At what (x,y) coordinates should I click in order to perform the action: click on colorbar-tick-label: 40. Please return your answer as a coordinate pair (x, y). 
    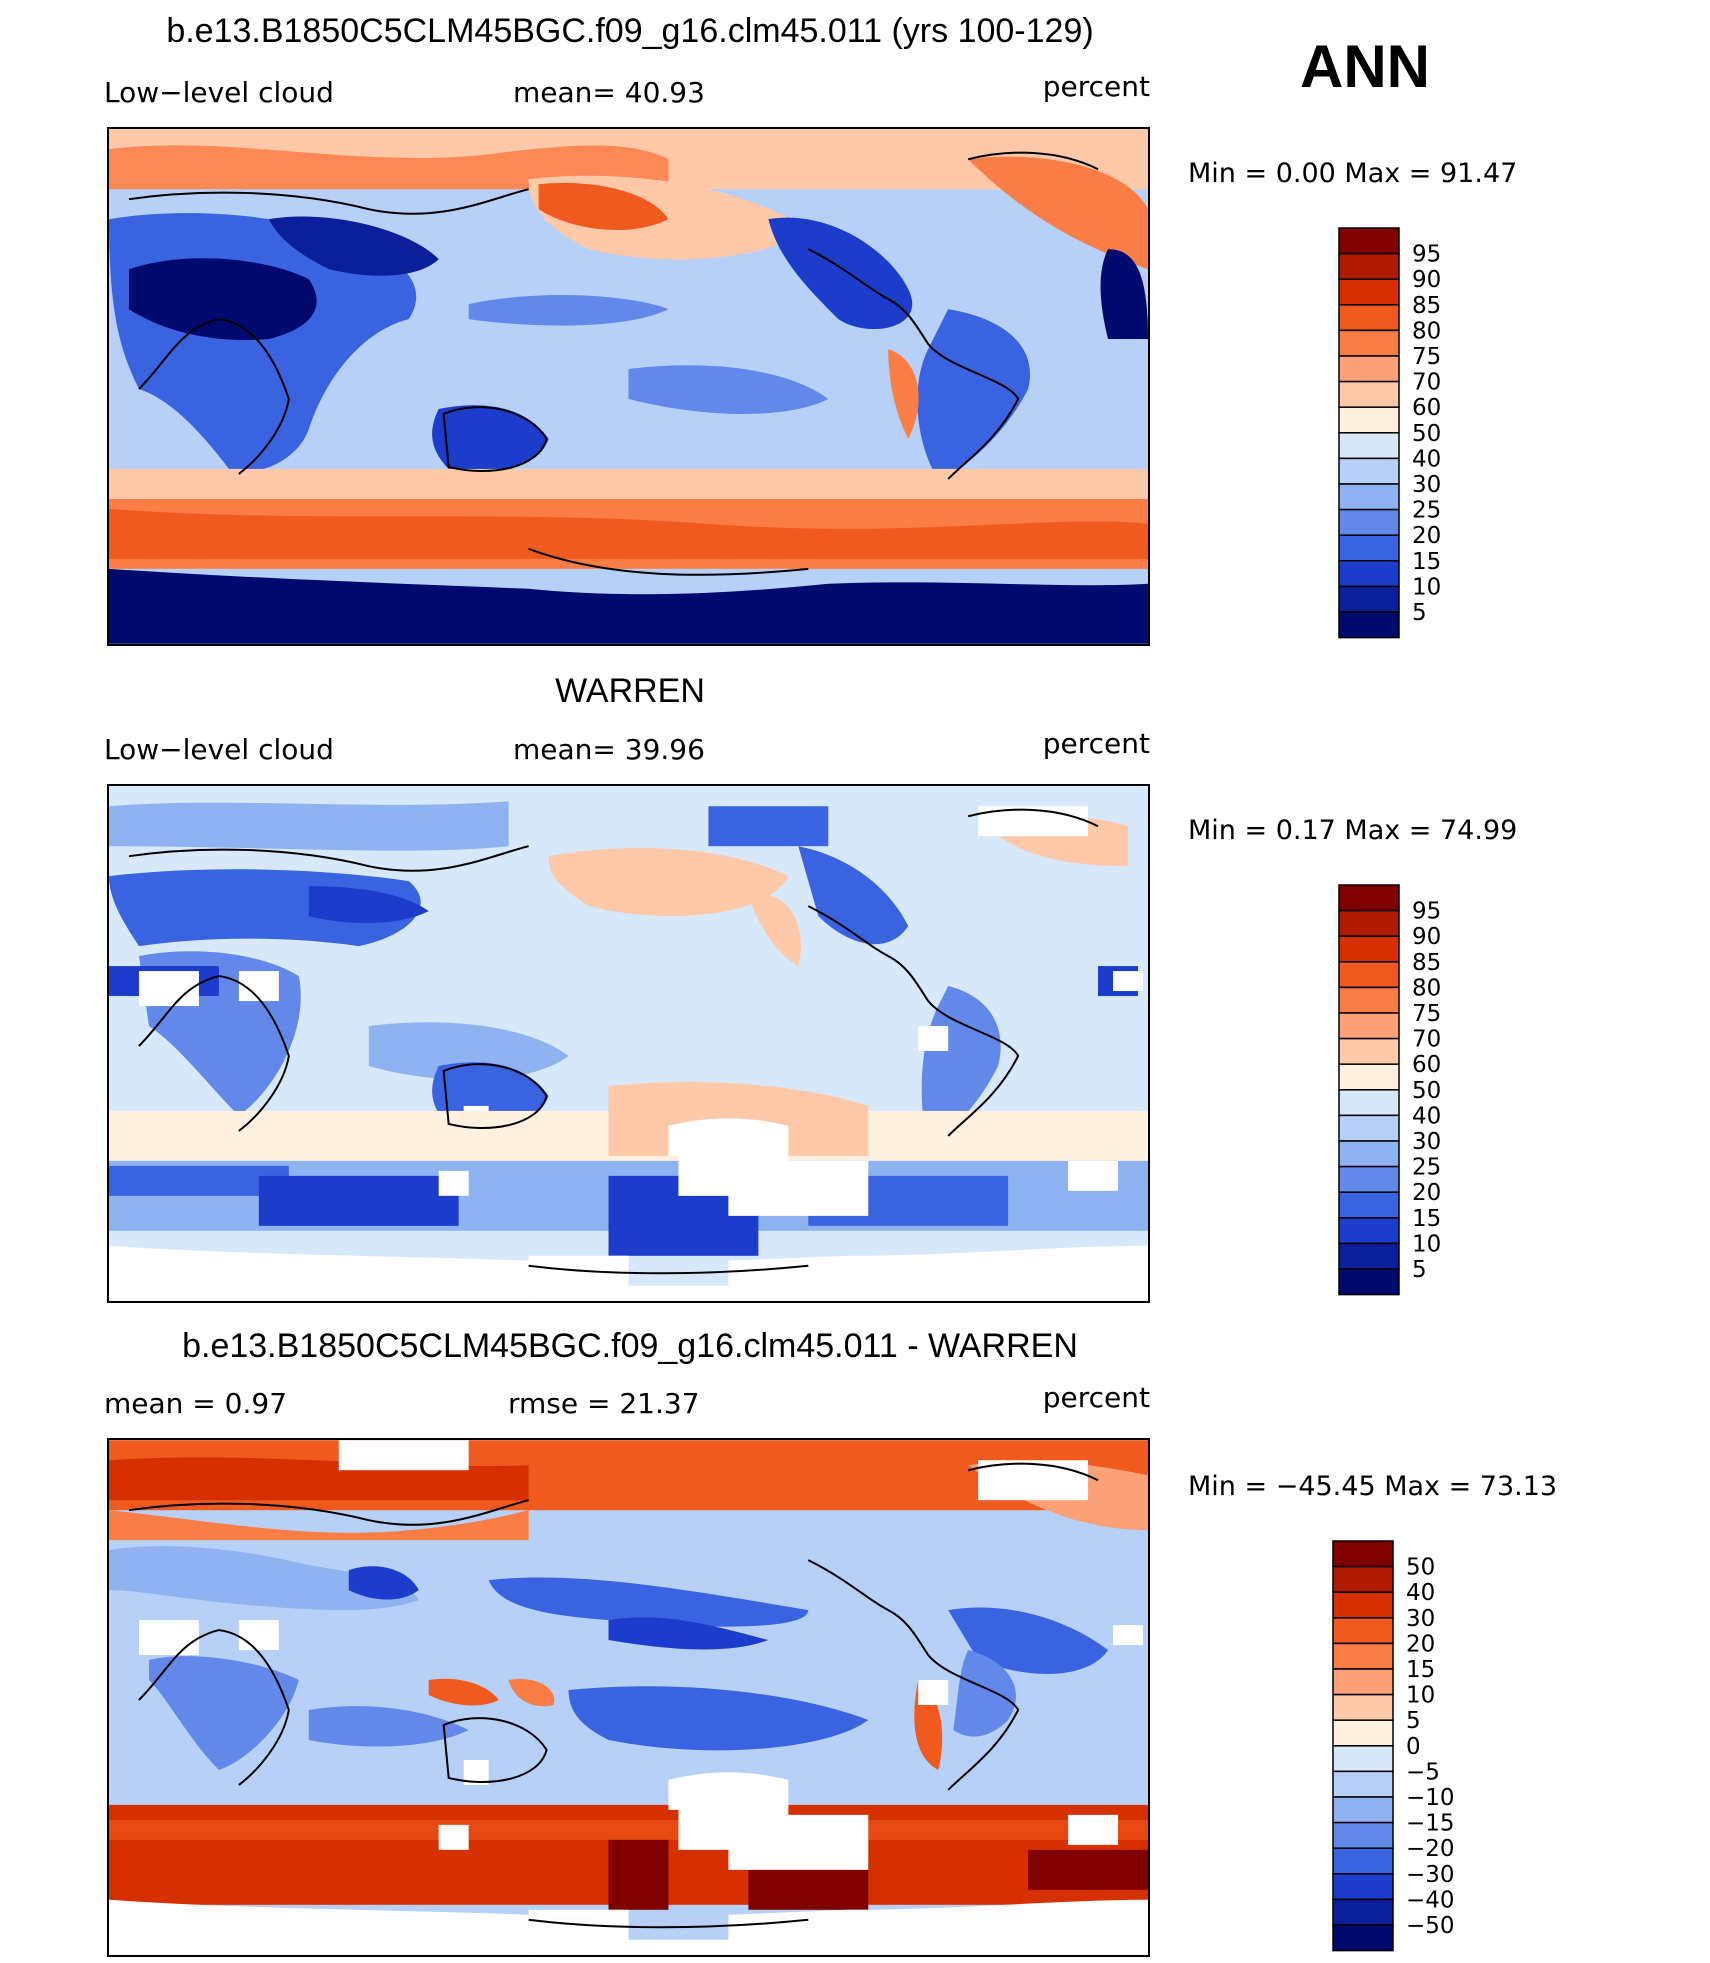
    Looking at the image, I should click on (1426, 1116).